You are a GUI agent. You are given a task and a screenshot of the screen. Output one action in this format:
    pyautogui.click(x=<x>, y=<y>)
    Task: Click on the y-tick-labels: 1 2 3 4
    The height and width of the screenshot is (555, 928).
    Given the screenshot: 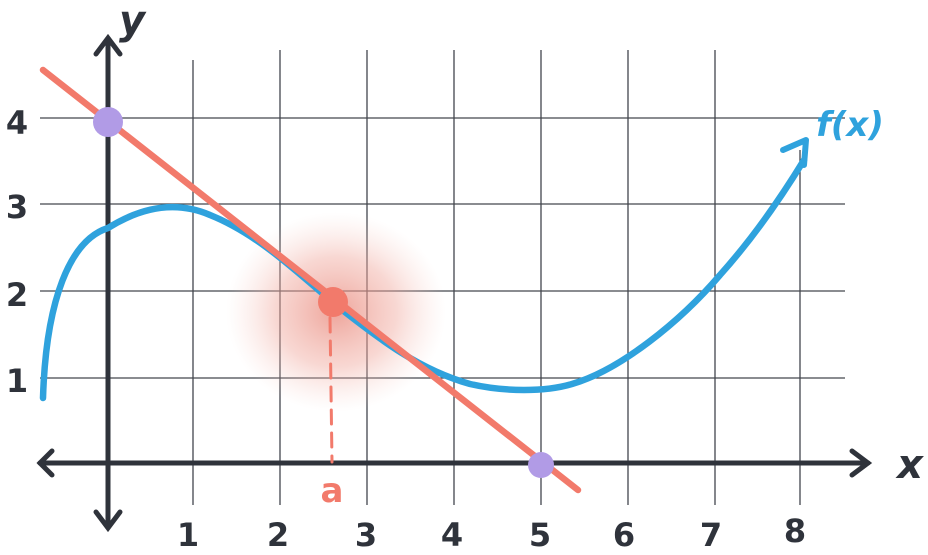 What is the action you would take?
    pyautogui.click(x=17, y=252)
    